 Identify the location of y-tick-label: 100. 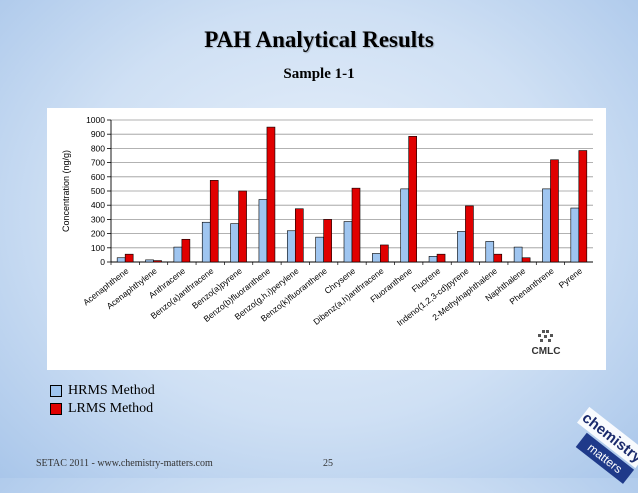
(98, 248).